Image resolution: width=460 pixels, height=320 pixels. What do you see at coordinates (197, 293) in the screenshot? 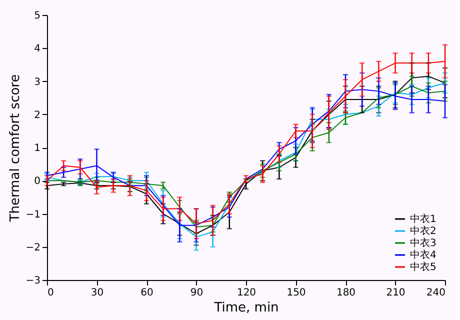
I see `x-tick-label: 90` at bounding box center [197, 293].